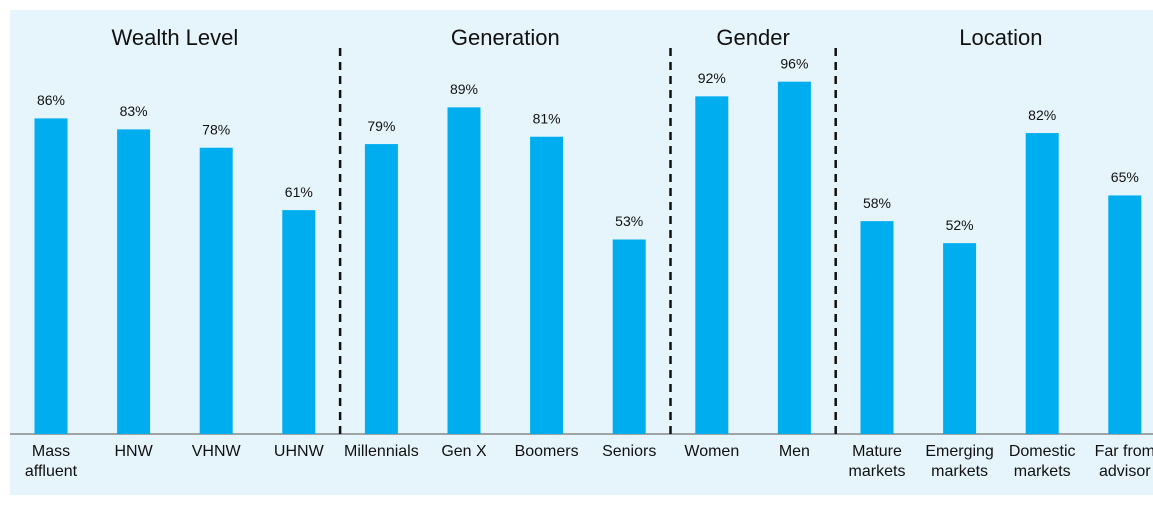 This screenshot has width=1153, height=506. What do you see at coordinates (752, 37) in the screenshot?
I see `group-title: Gender` at bounding box center [752, 37].